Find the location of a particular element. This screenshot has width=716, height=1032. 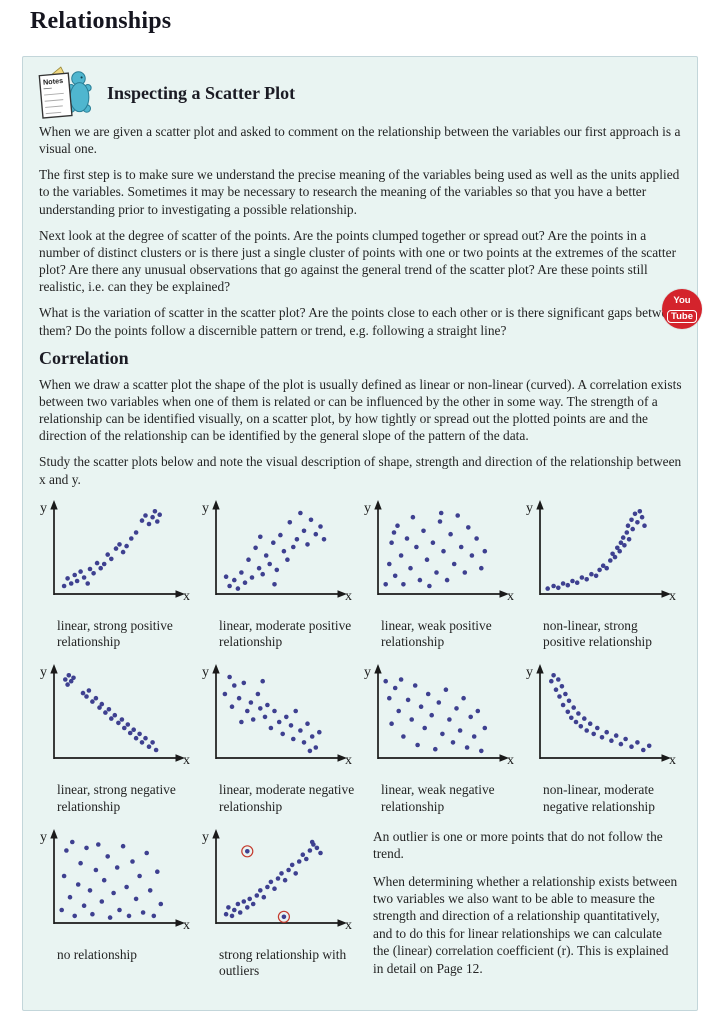

notes-icon: Notes is located at coordinates (65, 92).